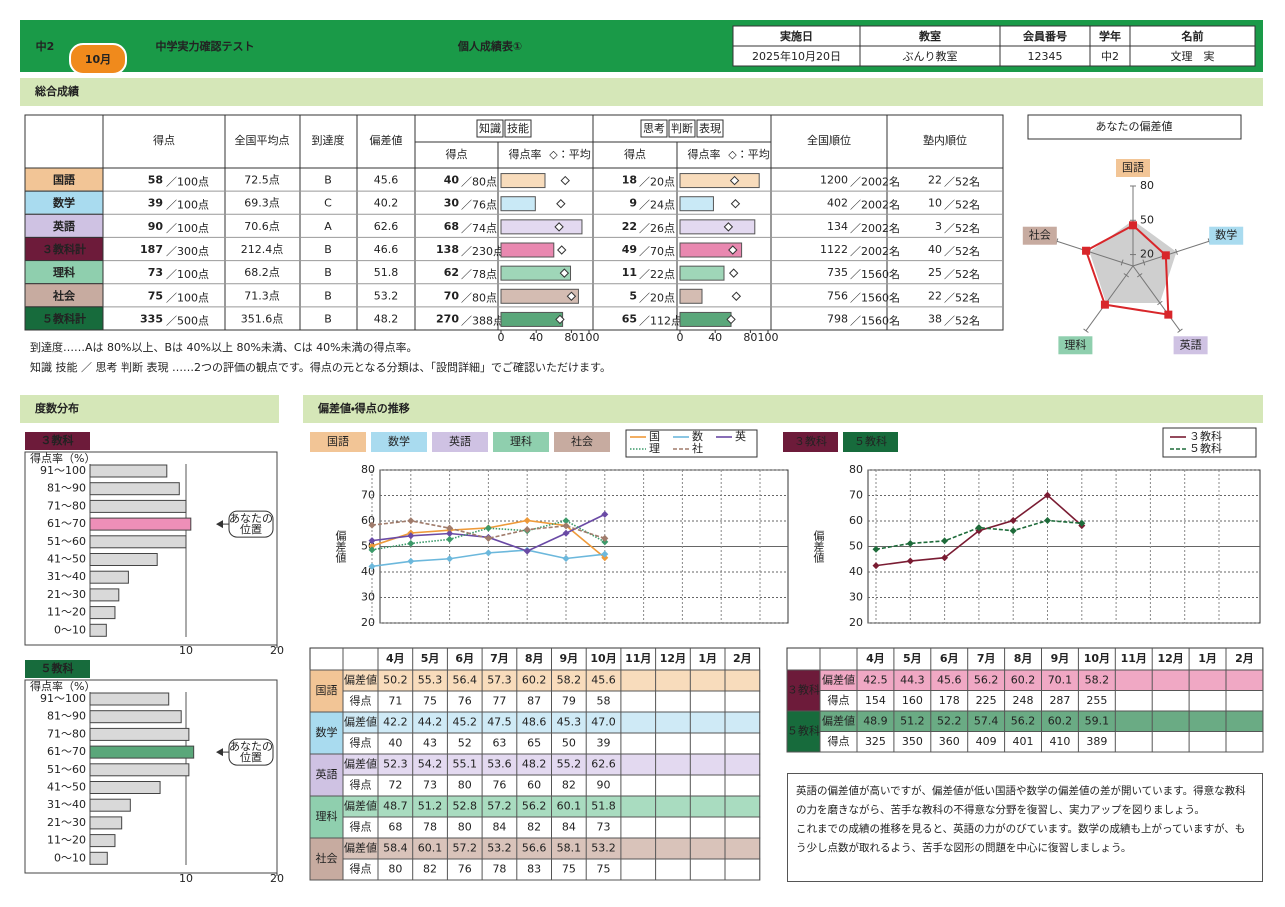 This screenshot has width=1285, height=907. What do you see at coordinates (328, 203) in the screenshot?
I see `attainment: C` at bounding box center [328, 203].